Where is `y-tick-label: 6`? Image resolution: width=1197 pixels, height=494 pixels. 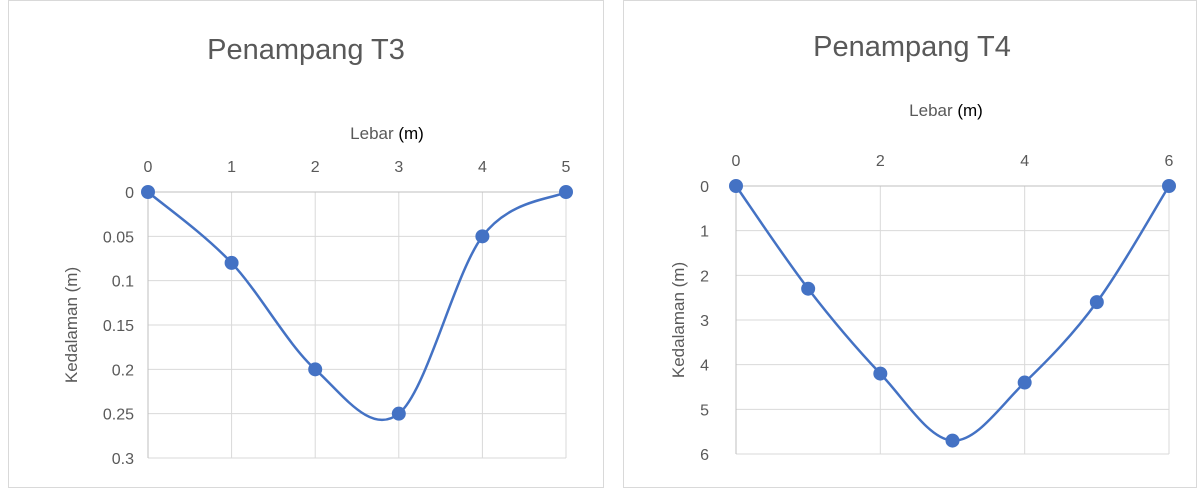
y-tick-label: 6 is located at coordinates (704, 455).